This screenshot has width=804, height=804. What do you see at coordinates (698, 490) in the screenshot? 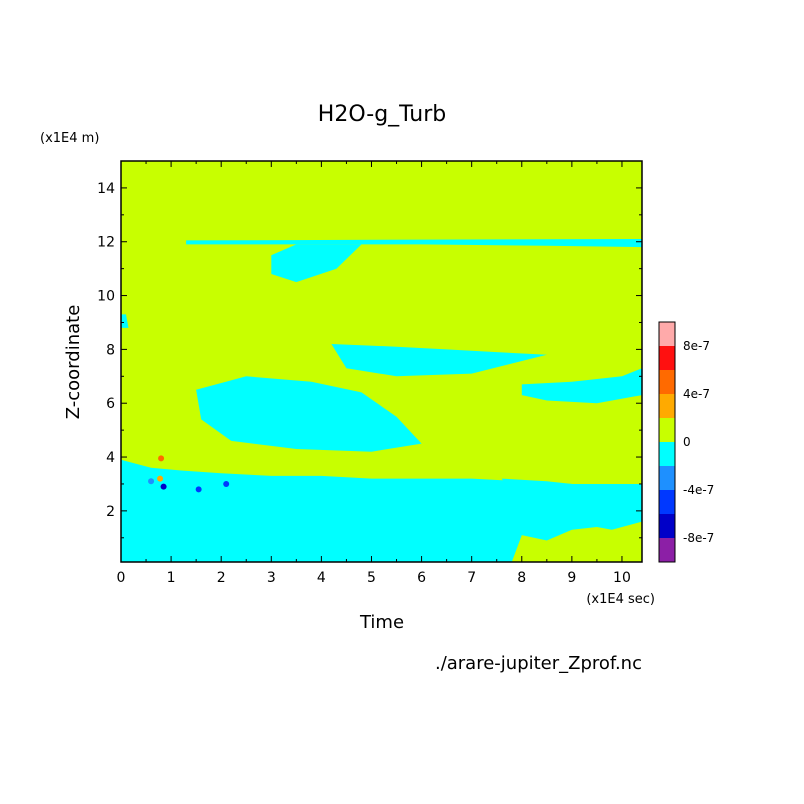
I see `colorbar-label-1: -4e-7` at bounding box center [698, 490].